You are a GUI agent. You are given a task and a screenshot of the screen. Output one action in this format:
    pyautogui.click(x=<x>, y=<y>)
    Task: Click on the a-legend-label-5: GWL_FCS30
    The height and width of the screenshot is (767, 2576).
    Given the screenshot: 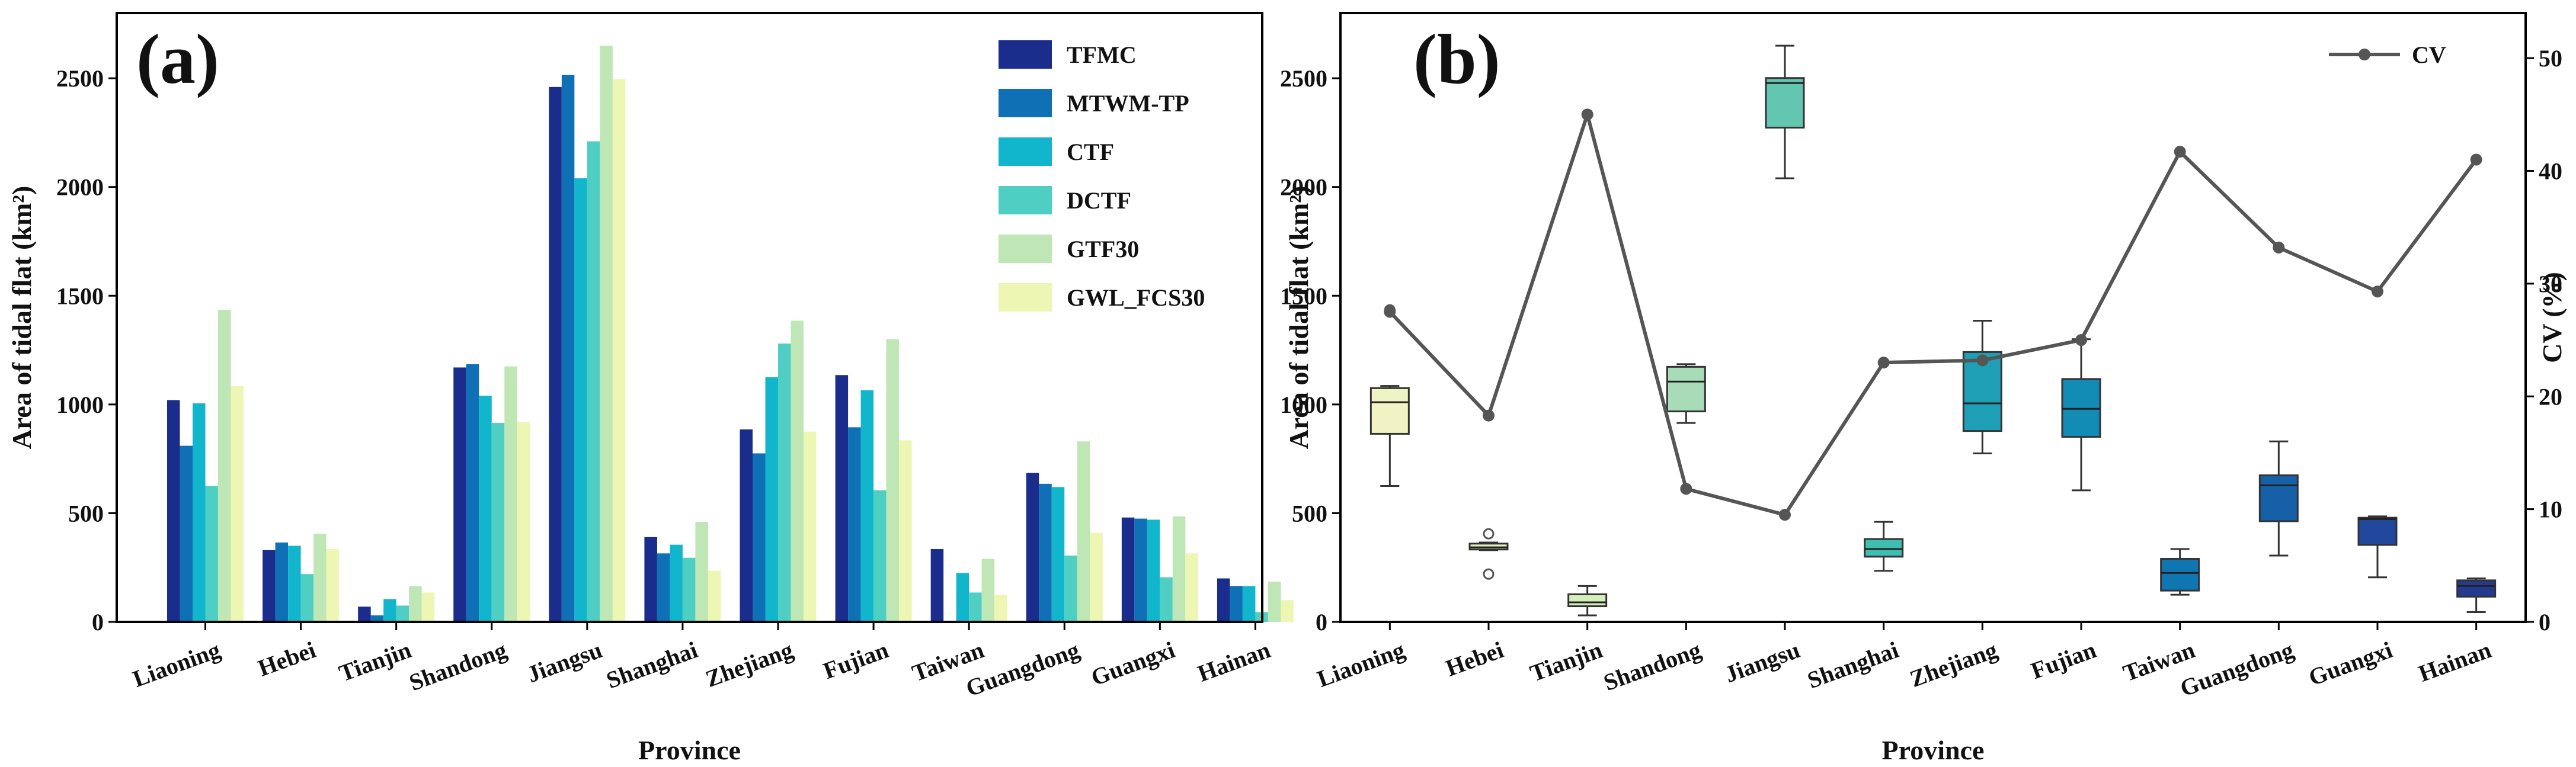 What is the action you would take?
    pyautogui.click(x=1136, y=297)
    